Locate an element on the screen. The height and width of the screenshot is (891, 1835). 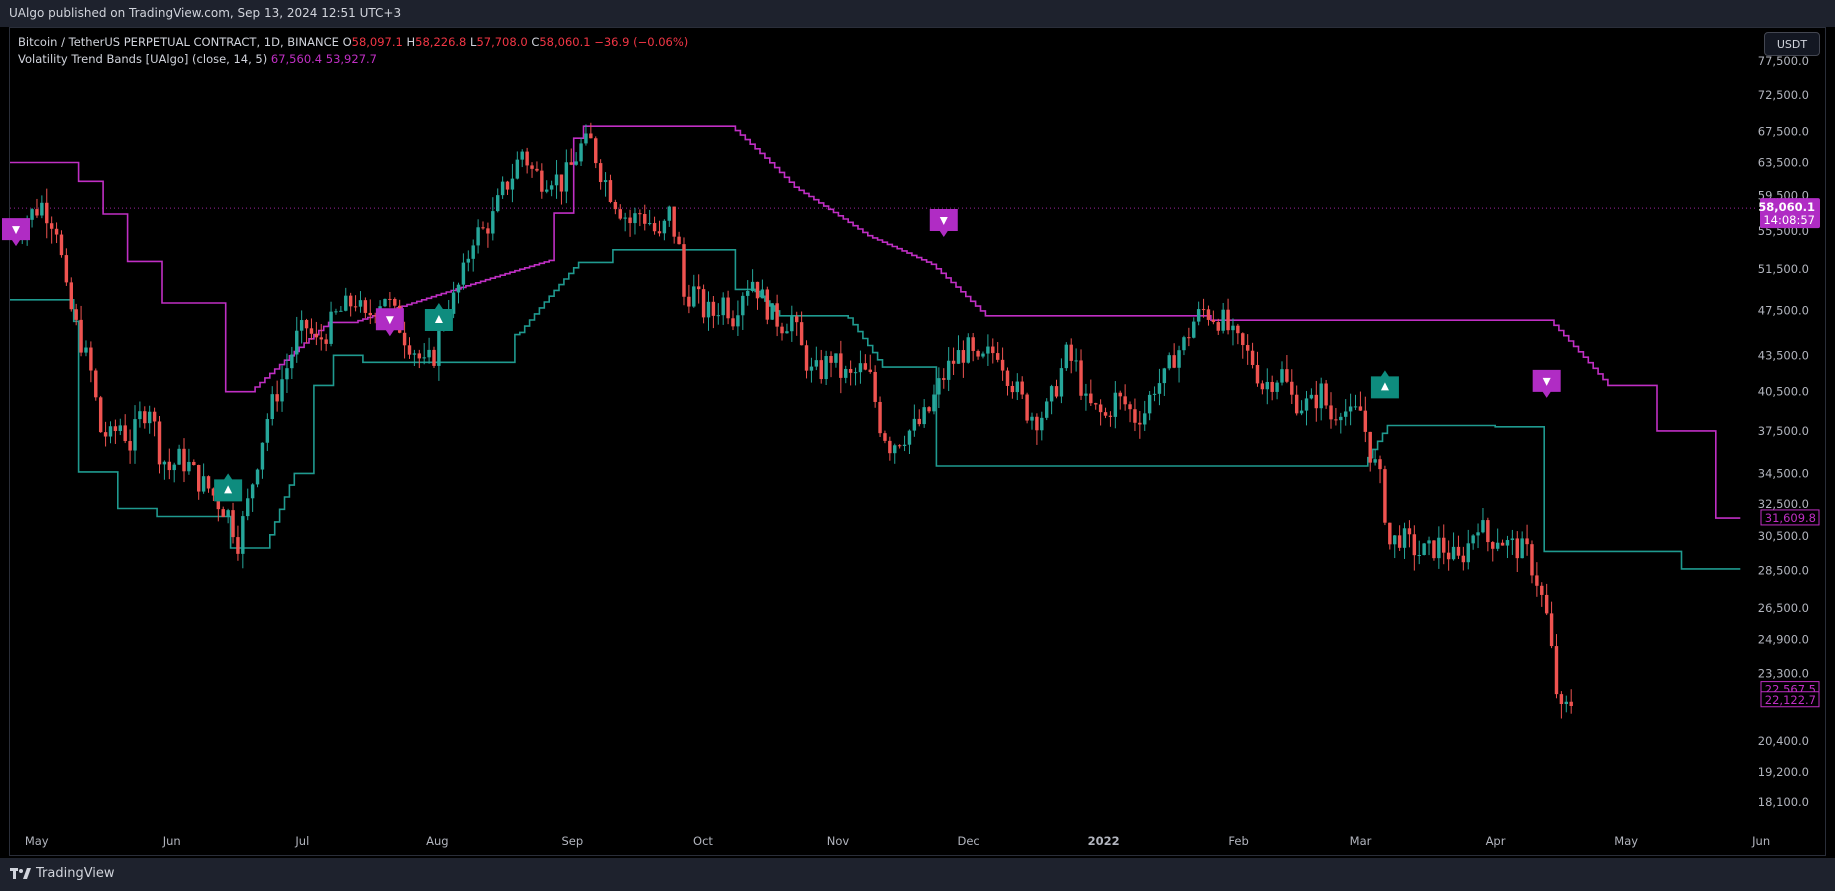
time-tick-label: Apr is located at coordinates (1496, 841).